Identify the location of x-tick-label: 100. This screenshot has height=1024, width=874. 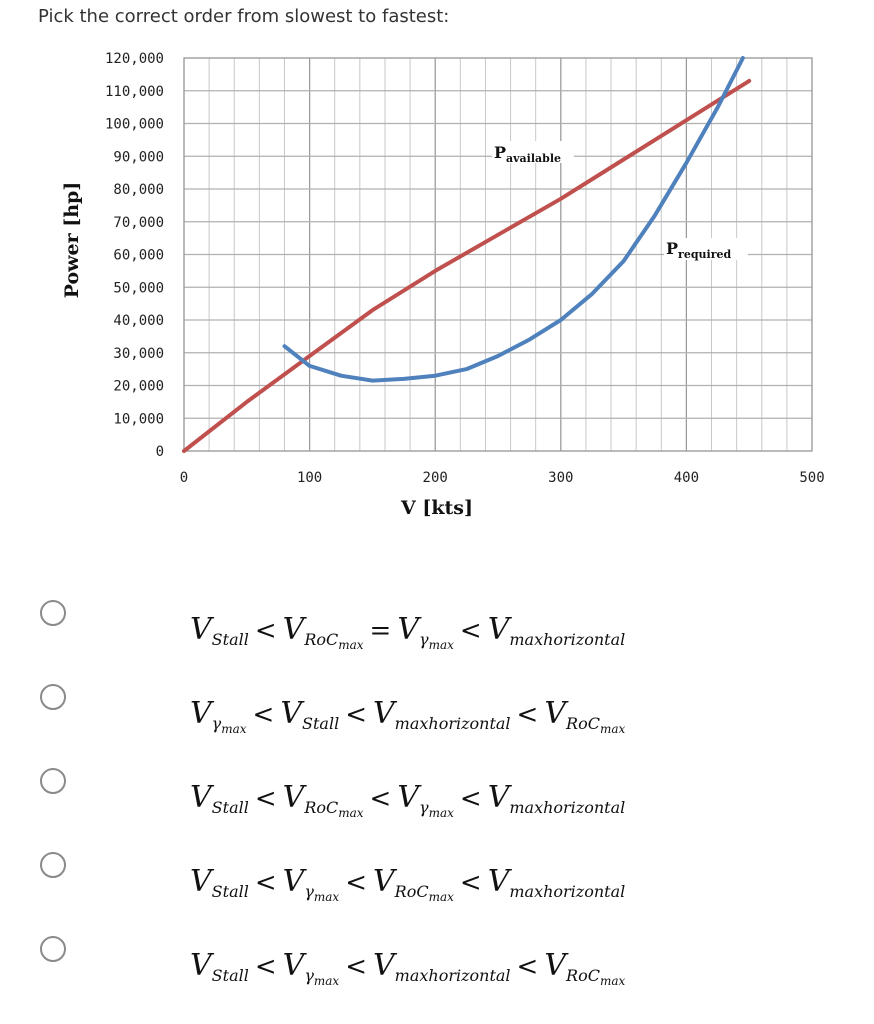
(309, 478).